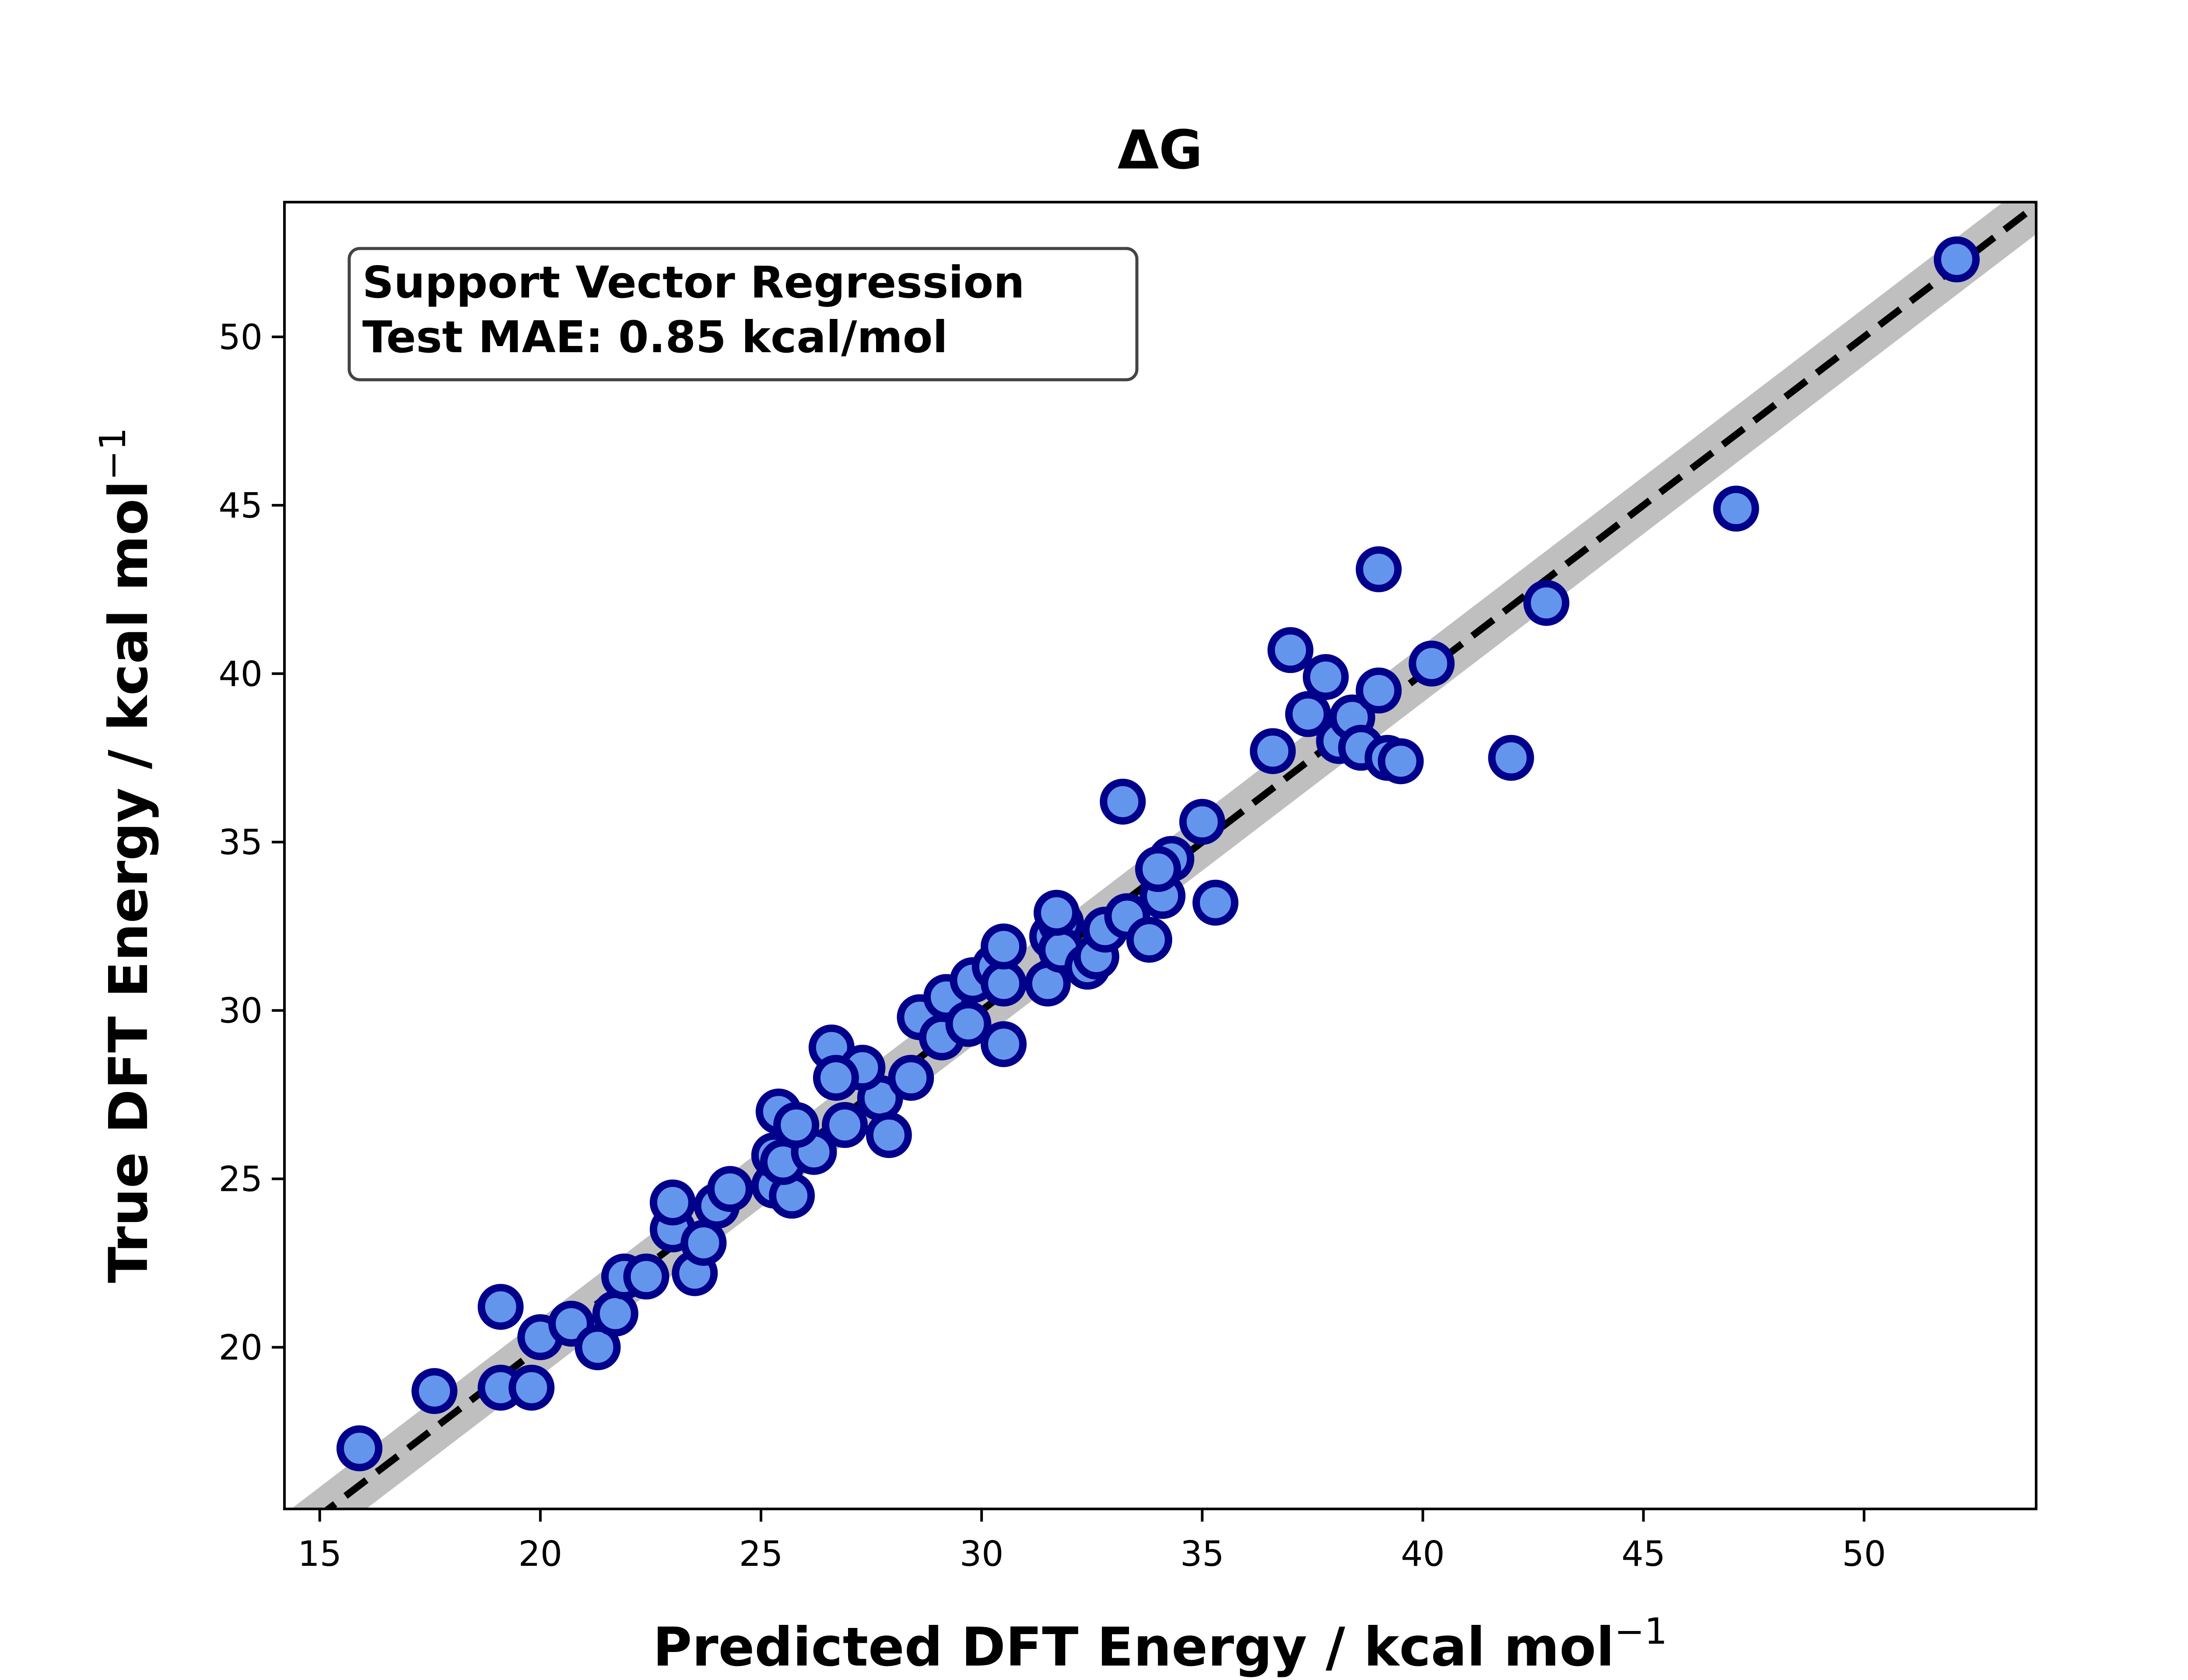  Describe the element at coordinates (761, 1554) in the screenshot. I see `x-tick-label: 25` at that location.